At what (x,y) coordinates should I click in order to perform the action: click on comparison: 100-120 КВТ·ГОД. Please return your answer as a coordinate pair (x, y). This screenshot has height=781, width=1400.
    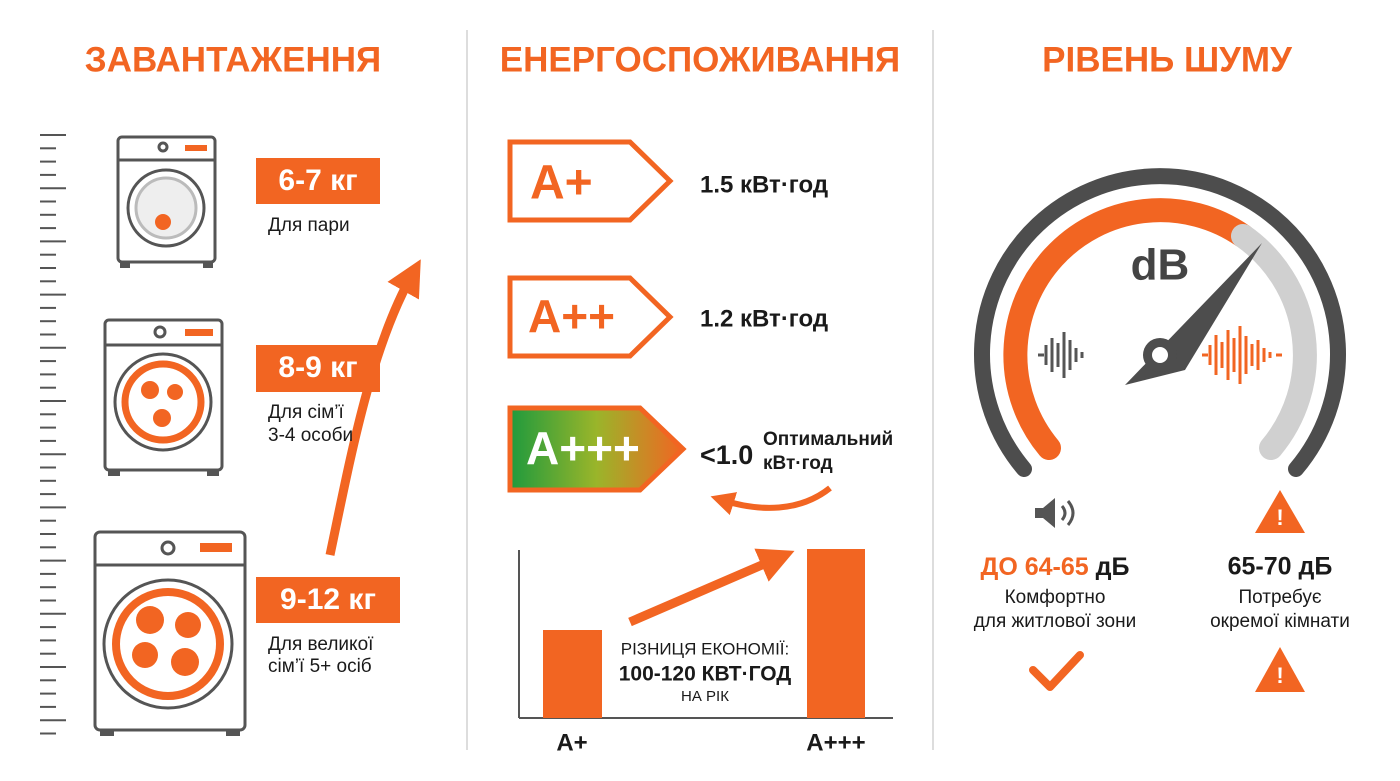
    Looking at the image, I should click on (705, 674).